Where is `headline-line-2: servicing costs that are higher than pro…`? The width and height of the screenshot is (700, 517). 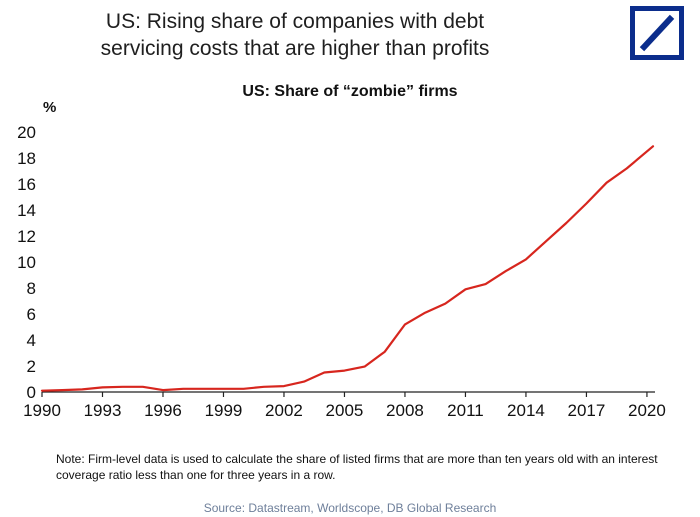 headline-line-2: servicing costs that are higher than pro… is located at coordinates (295, 48).